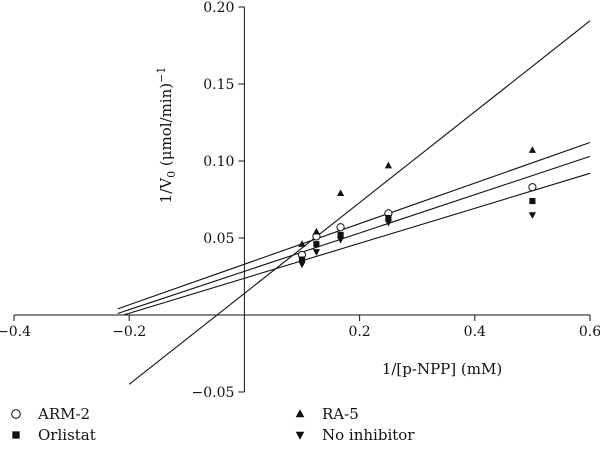 The height and width of the screenshot is (453, 600). I want to click on x-axis-label: 1/[p-NPP] (mM), so click(442, 369).